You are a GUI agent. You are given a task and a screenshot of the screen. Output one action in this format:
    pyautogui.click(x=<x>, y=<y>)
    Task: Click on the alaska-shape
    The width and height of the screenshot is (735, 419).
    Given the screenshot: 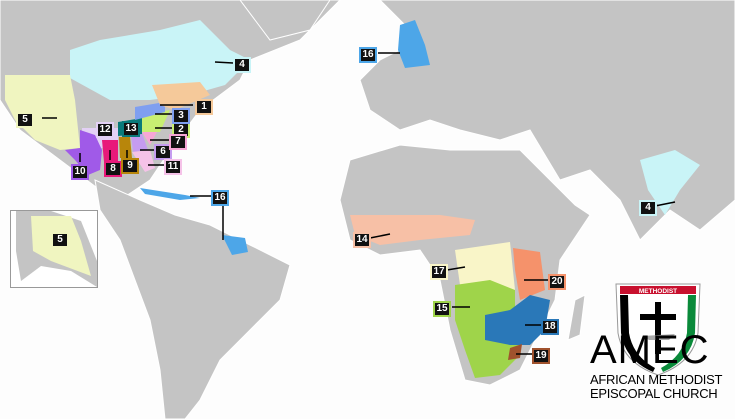 What is the action you would take?
    pyautogui.click(x=56, y=249)
    